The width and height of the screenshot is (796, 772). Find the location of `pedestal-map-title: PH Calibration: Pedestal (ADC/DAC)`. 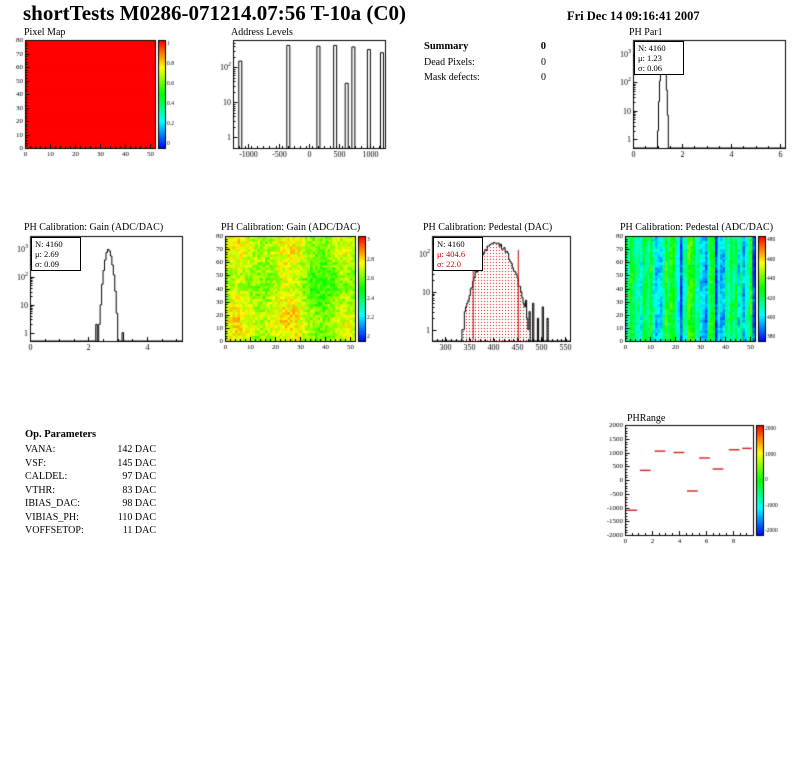

pedestal-map-title: PH Calibration: Pedestal (ADC/DAC) is located at coordinates (697, 227).